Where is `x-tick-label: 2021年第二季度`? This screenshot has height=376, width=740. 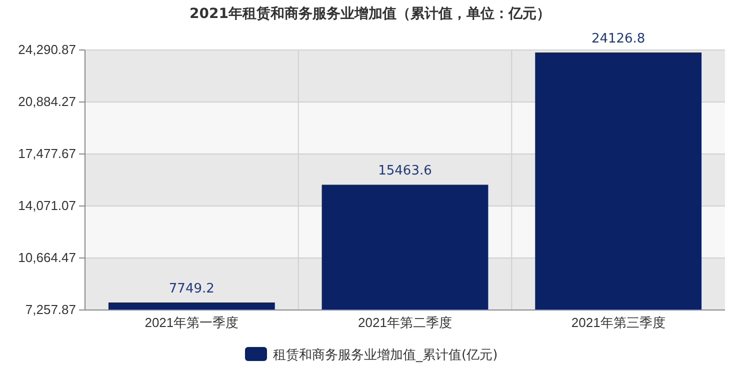 x-tick-label: 2021年第二季度 is located at coordinates (405, 322).